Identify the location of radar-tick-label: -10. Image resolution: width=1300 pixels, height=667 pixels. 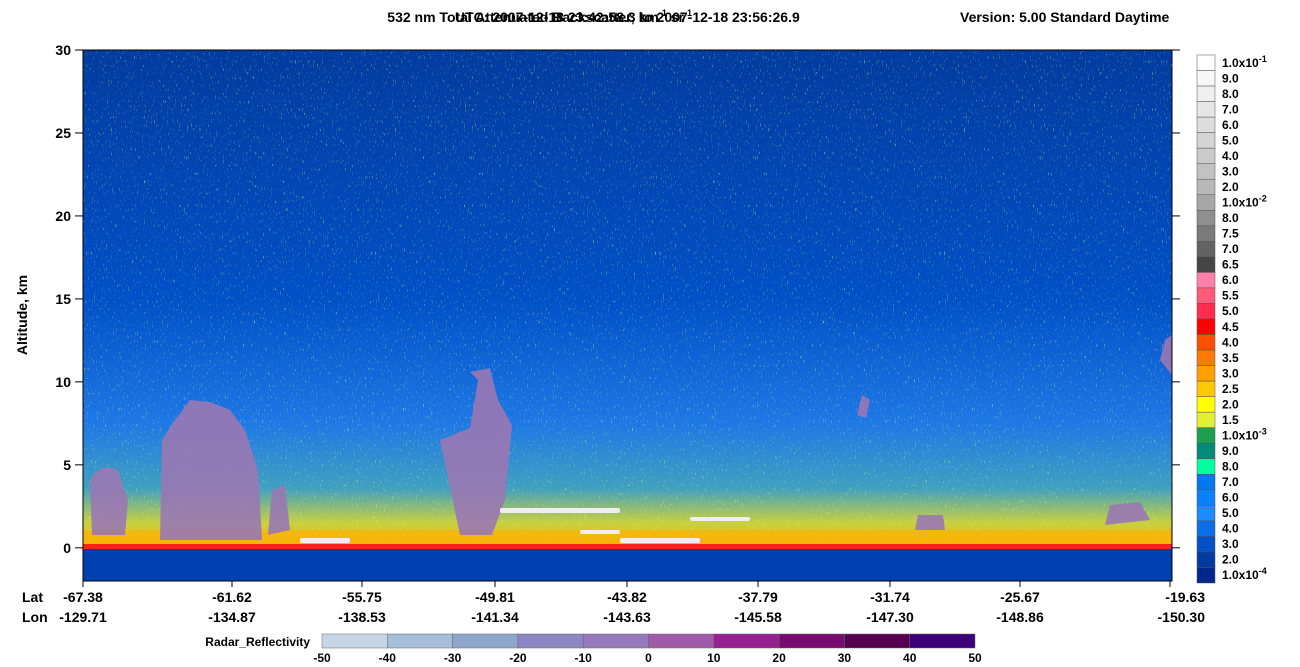
(584, 658).